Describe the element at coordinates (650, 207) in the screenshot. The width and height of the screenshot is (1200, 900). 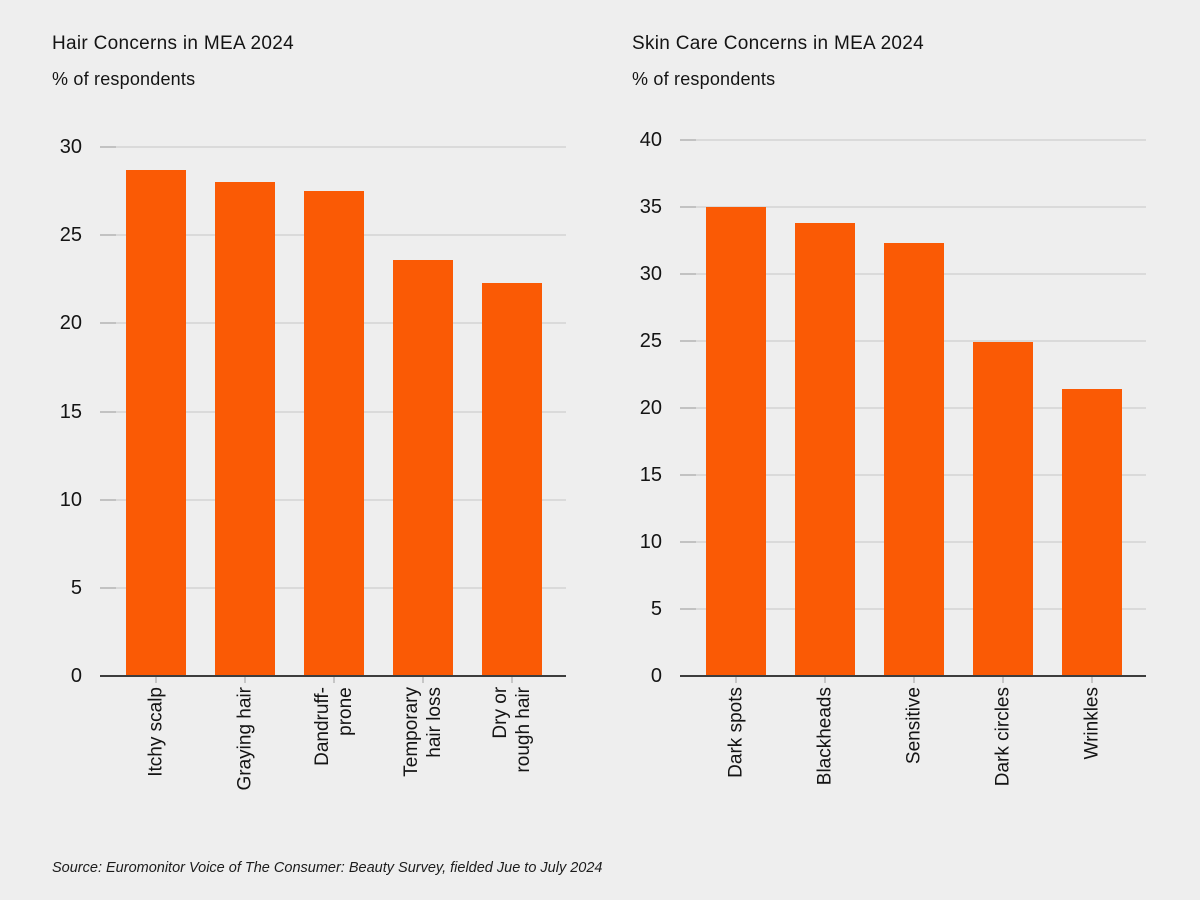
I see `y-tick-label-35: 35` at that location.